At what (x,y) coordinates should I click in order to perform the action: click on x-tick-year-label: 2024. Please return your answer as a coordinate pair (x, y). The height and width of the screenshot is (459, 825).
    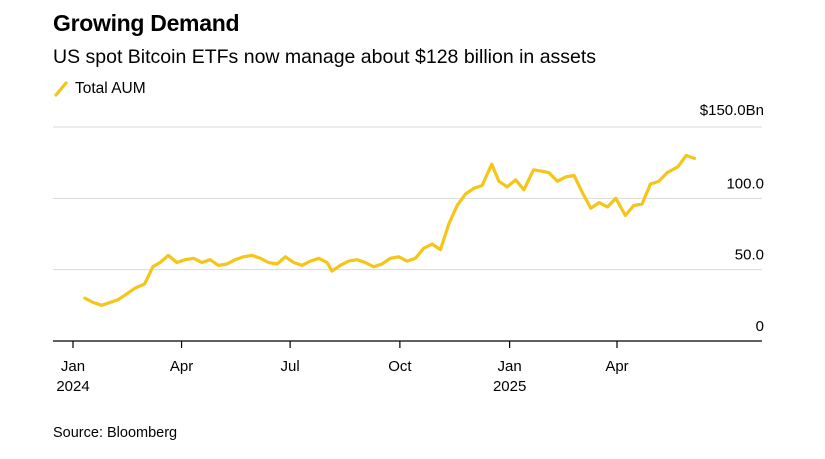
    Looking at the image, I should click on (72, 386).